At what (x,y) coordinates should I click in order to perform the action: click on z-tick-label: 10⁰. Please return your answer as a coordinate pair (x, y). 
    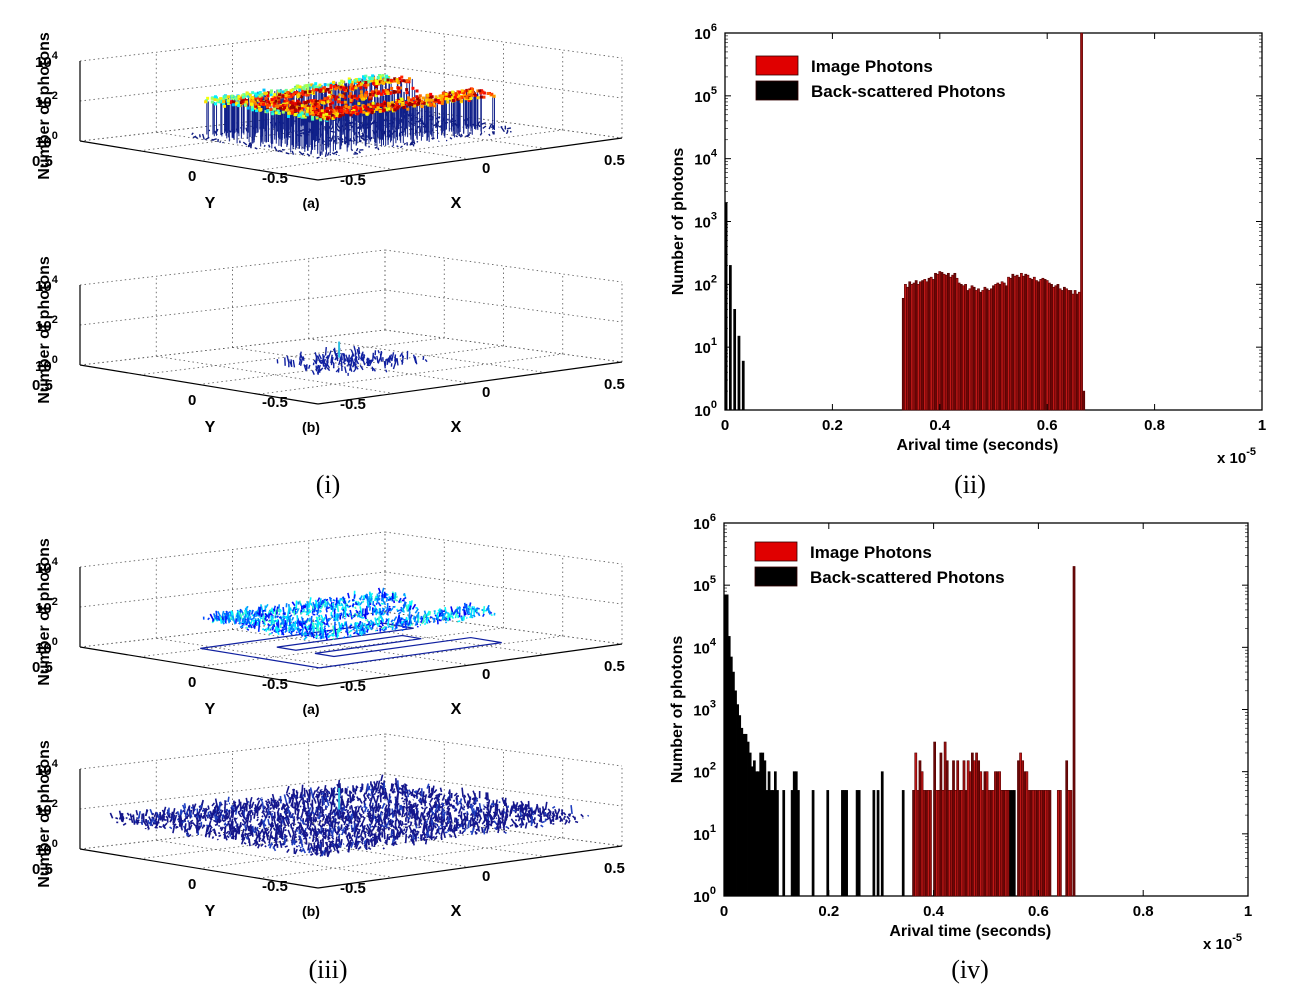
    Looking at the image, I should click on (46, 646).